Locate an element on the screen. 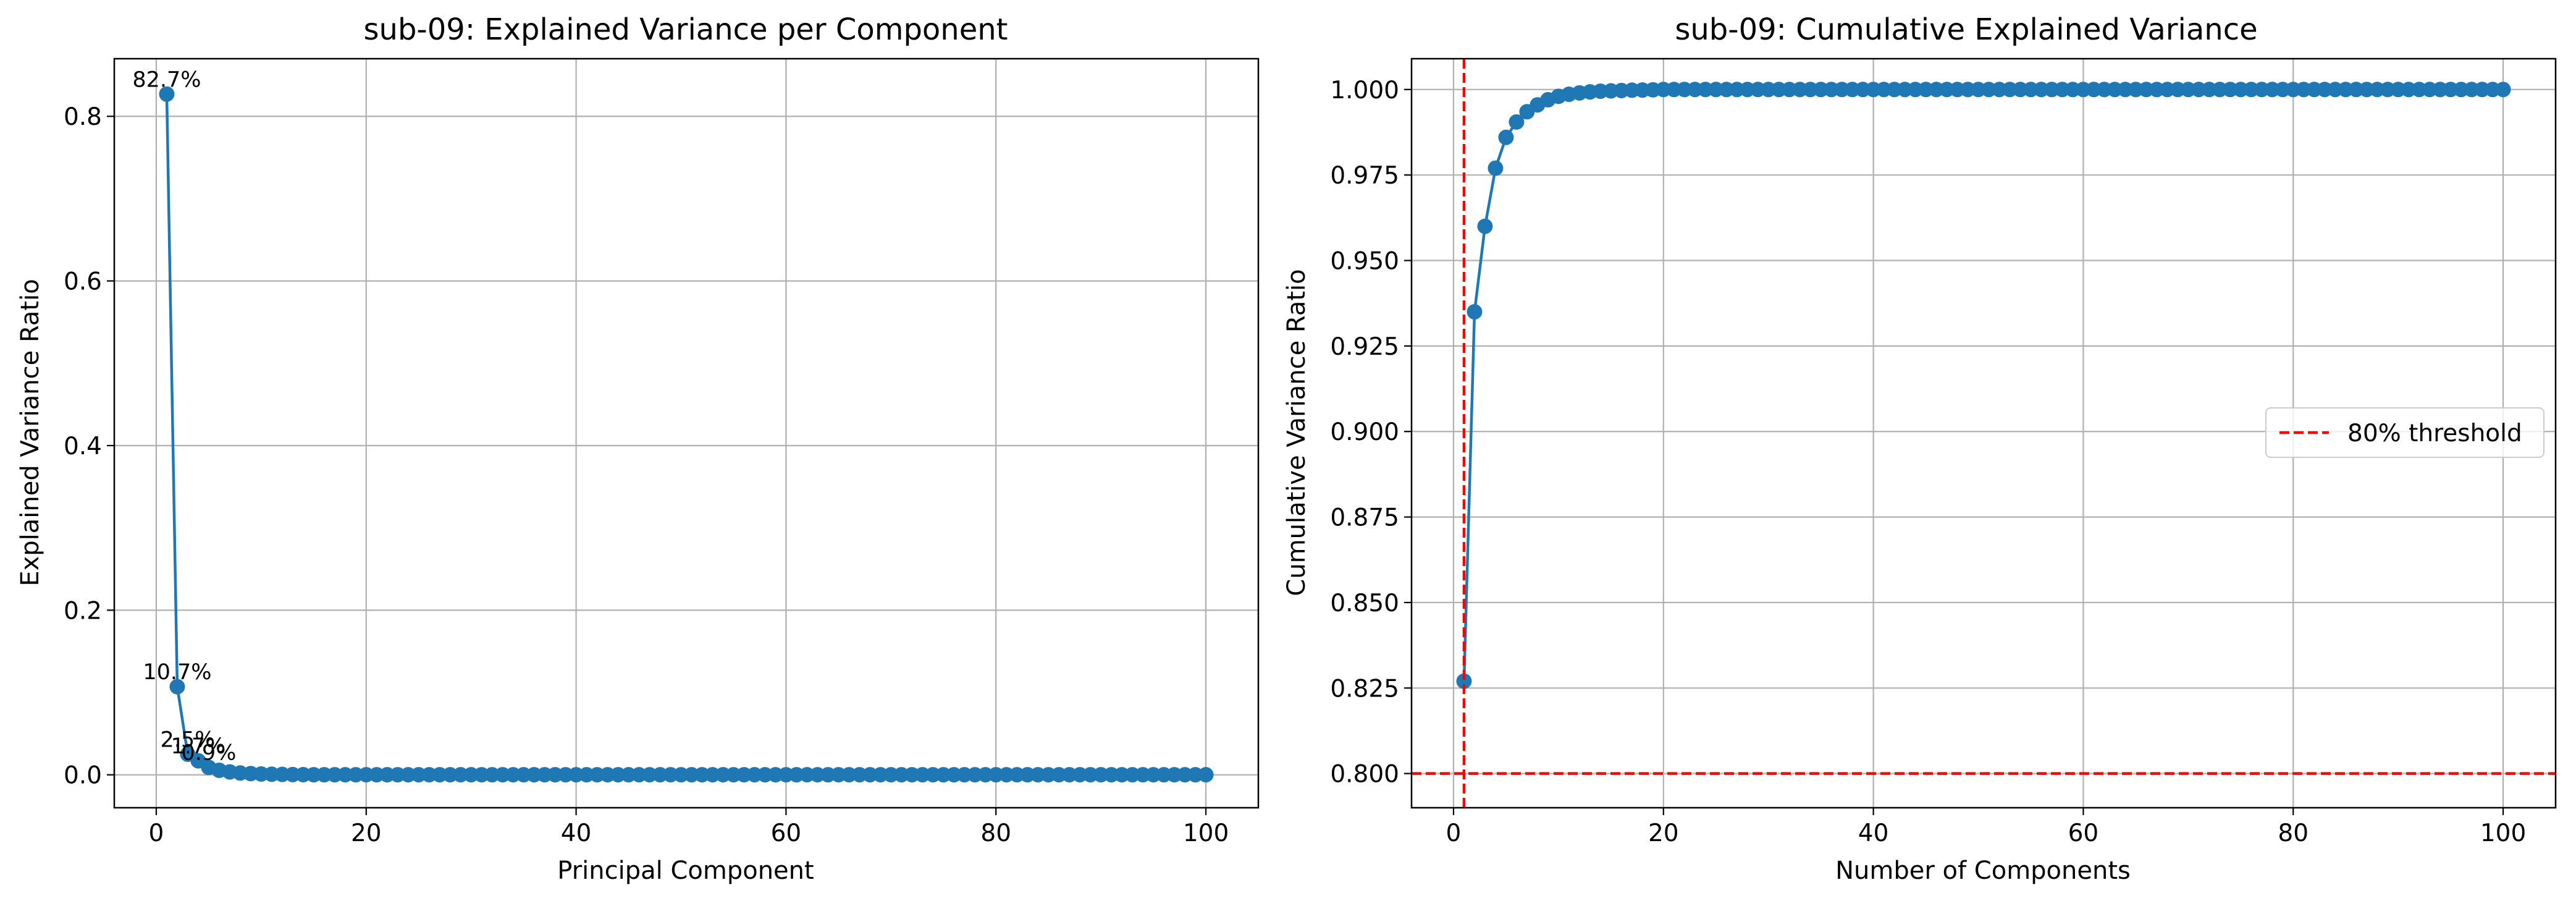 This screenshot has height=906, width=2576. y-tick-label: 0.2 is located at coordinates (83, 611).